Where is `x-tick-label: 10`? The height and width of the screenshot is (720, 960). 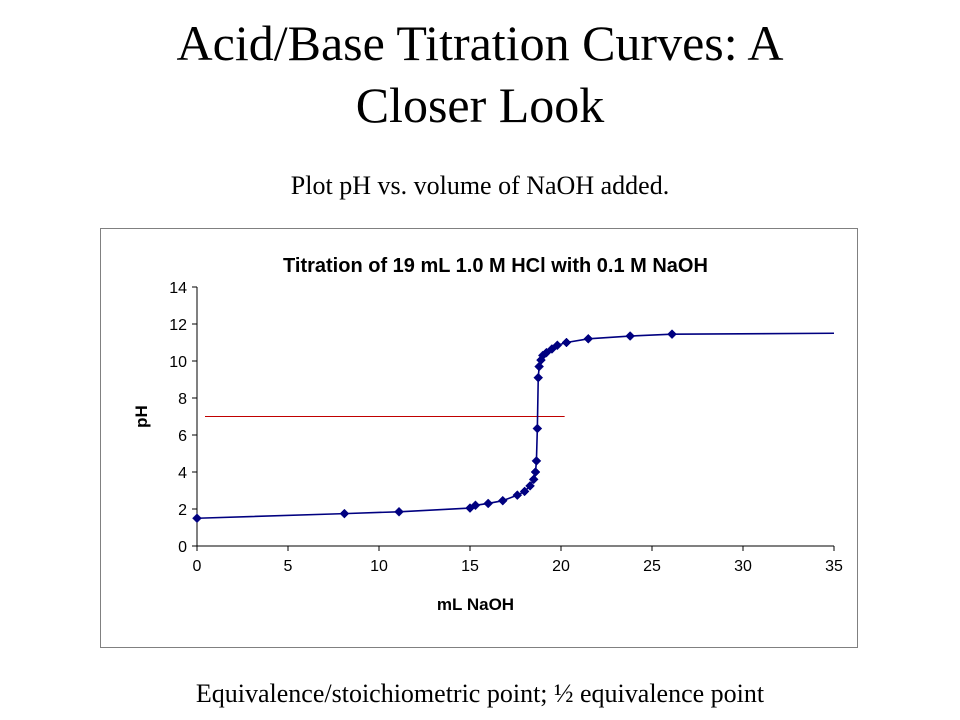 x-tick-label: 10 is located at coordinates (379, 566).